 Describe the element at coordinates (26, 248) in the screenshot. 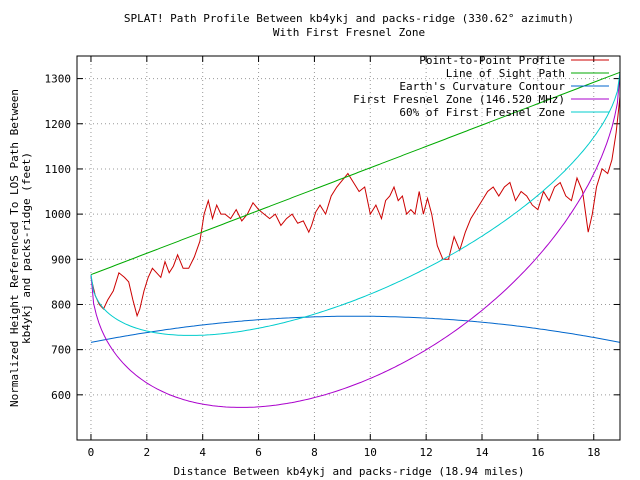

I see `y-axis-label-line2: kb4ykj and packs-ridge (feet)` at that location.